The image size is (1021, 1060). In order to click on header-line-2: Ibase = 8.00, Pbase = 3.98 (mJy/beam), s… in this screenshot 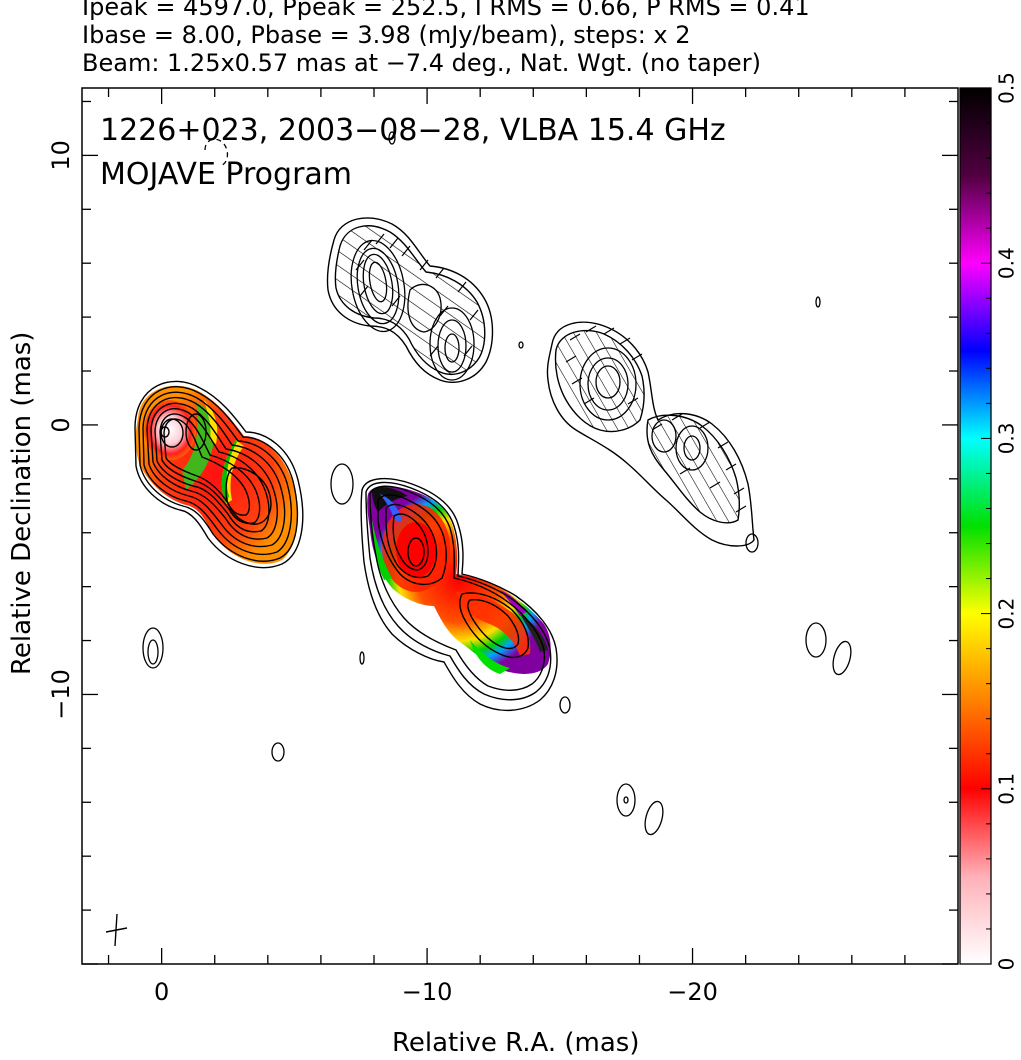, I will do `click(386, 35)`.